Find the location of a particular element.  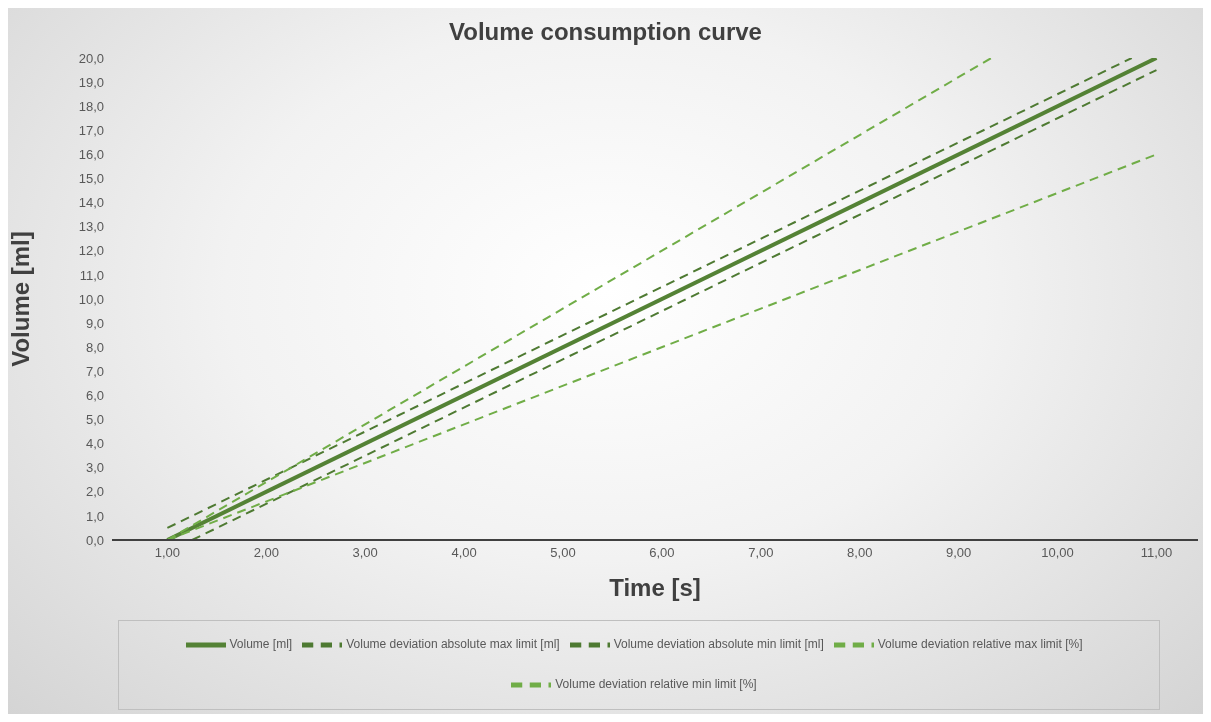

y-tick-label: 17,0 is located at coordinates (91, 130).